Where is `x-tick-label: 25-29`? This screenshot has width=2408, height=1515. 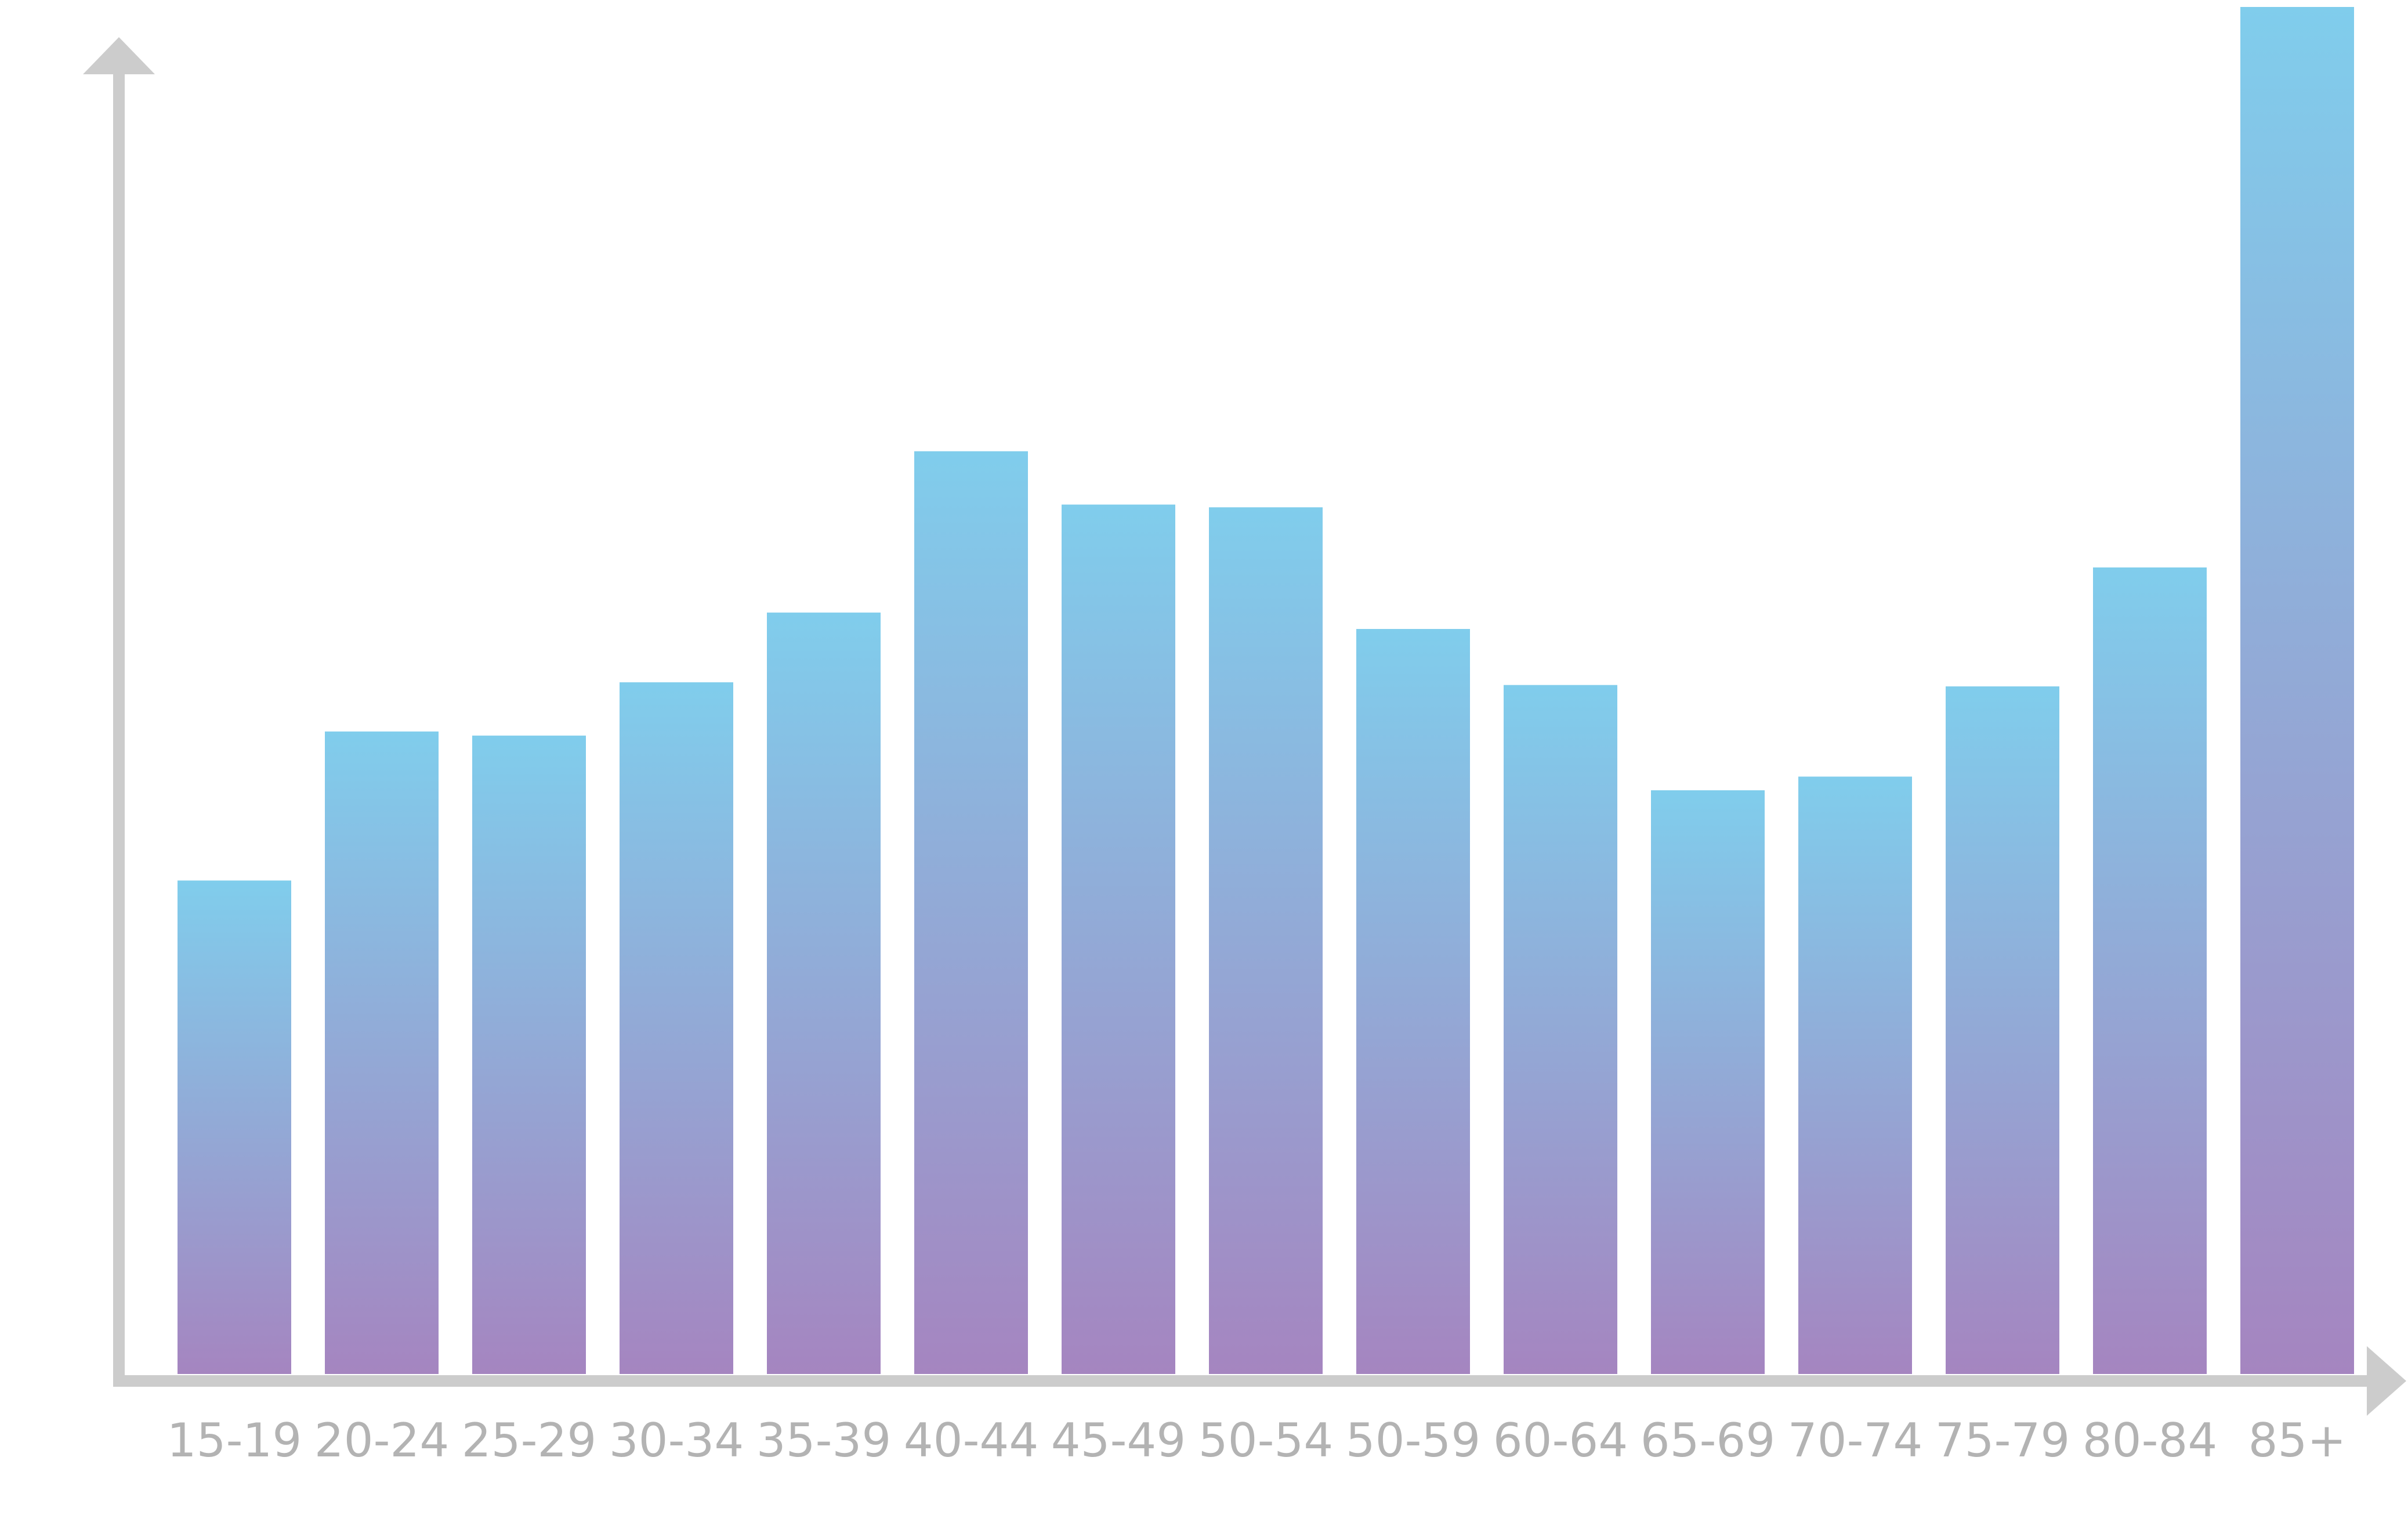 x-tick-label: 25-29 is located at coordinates (529, 1440).